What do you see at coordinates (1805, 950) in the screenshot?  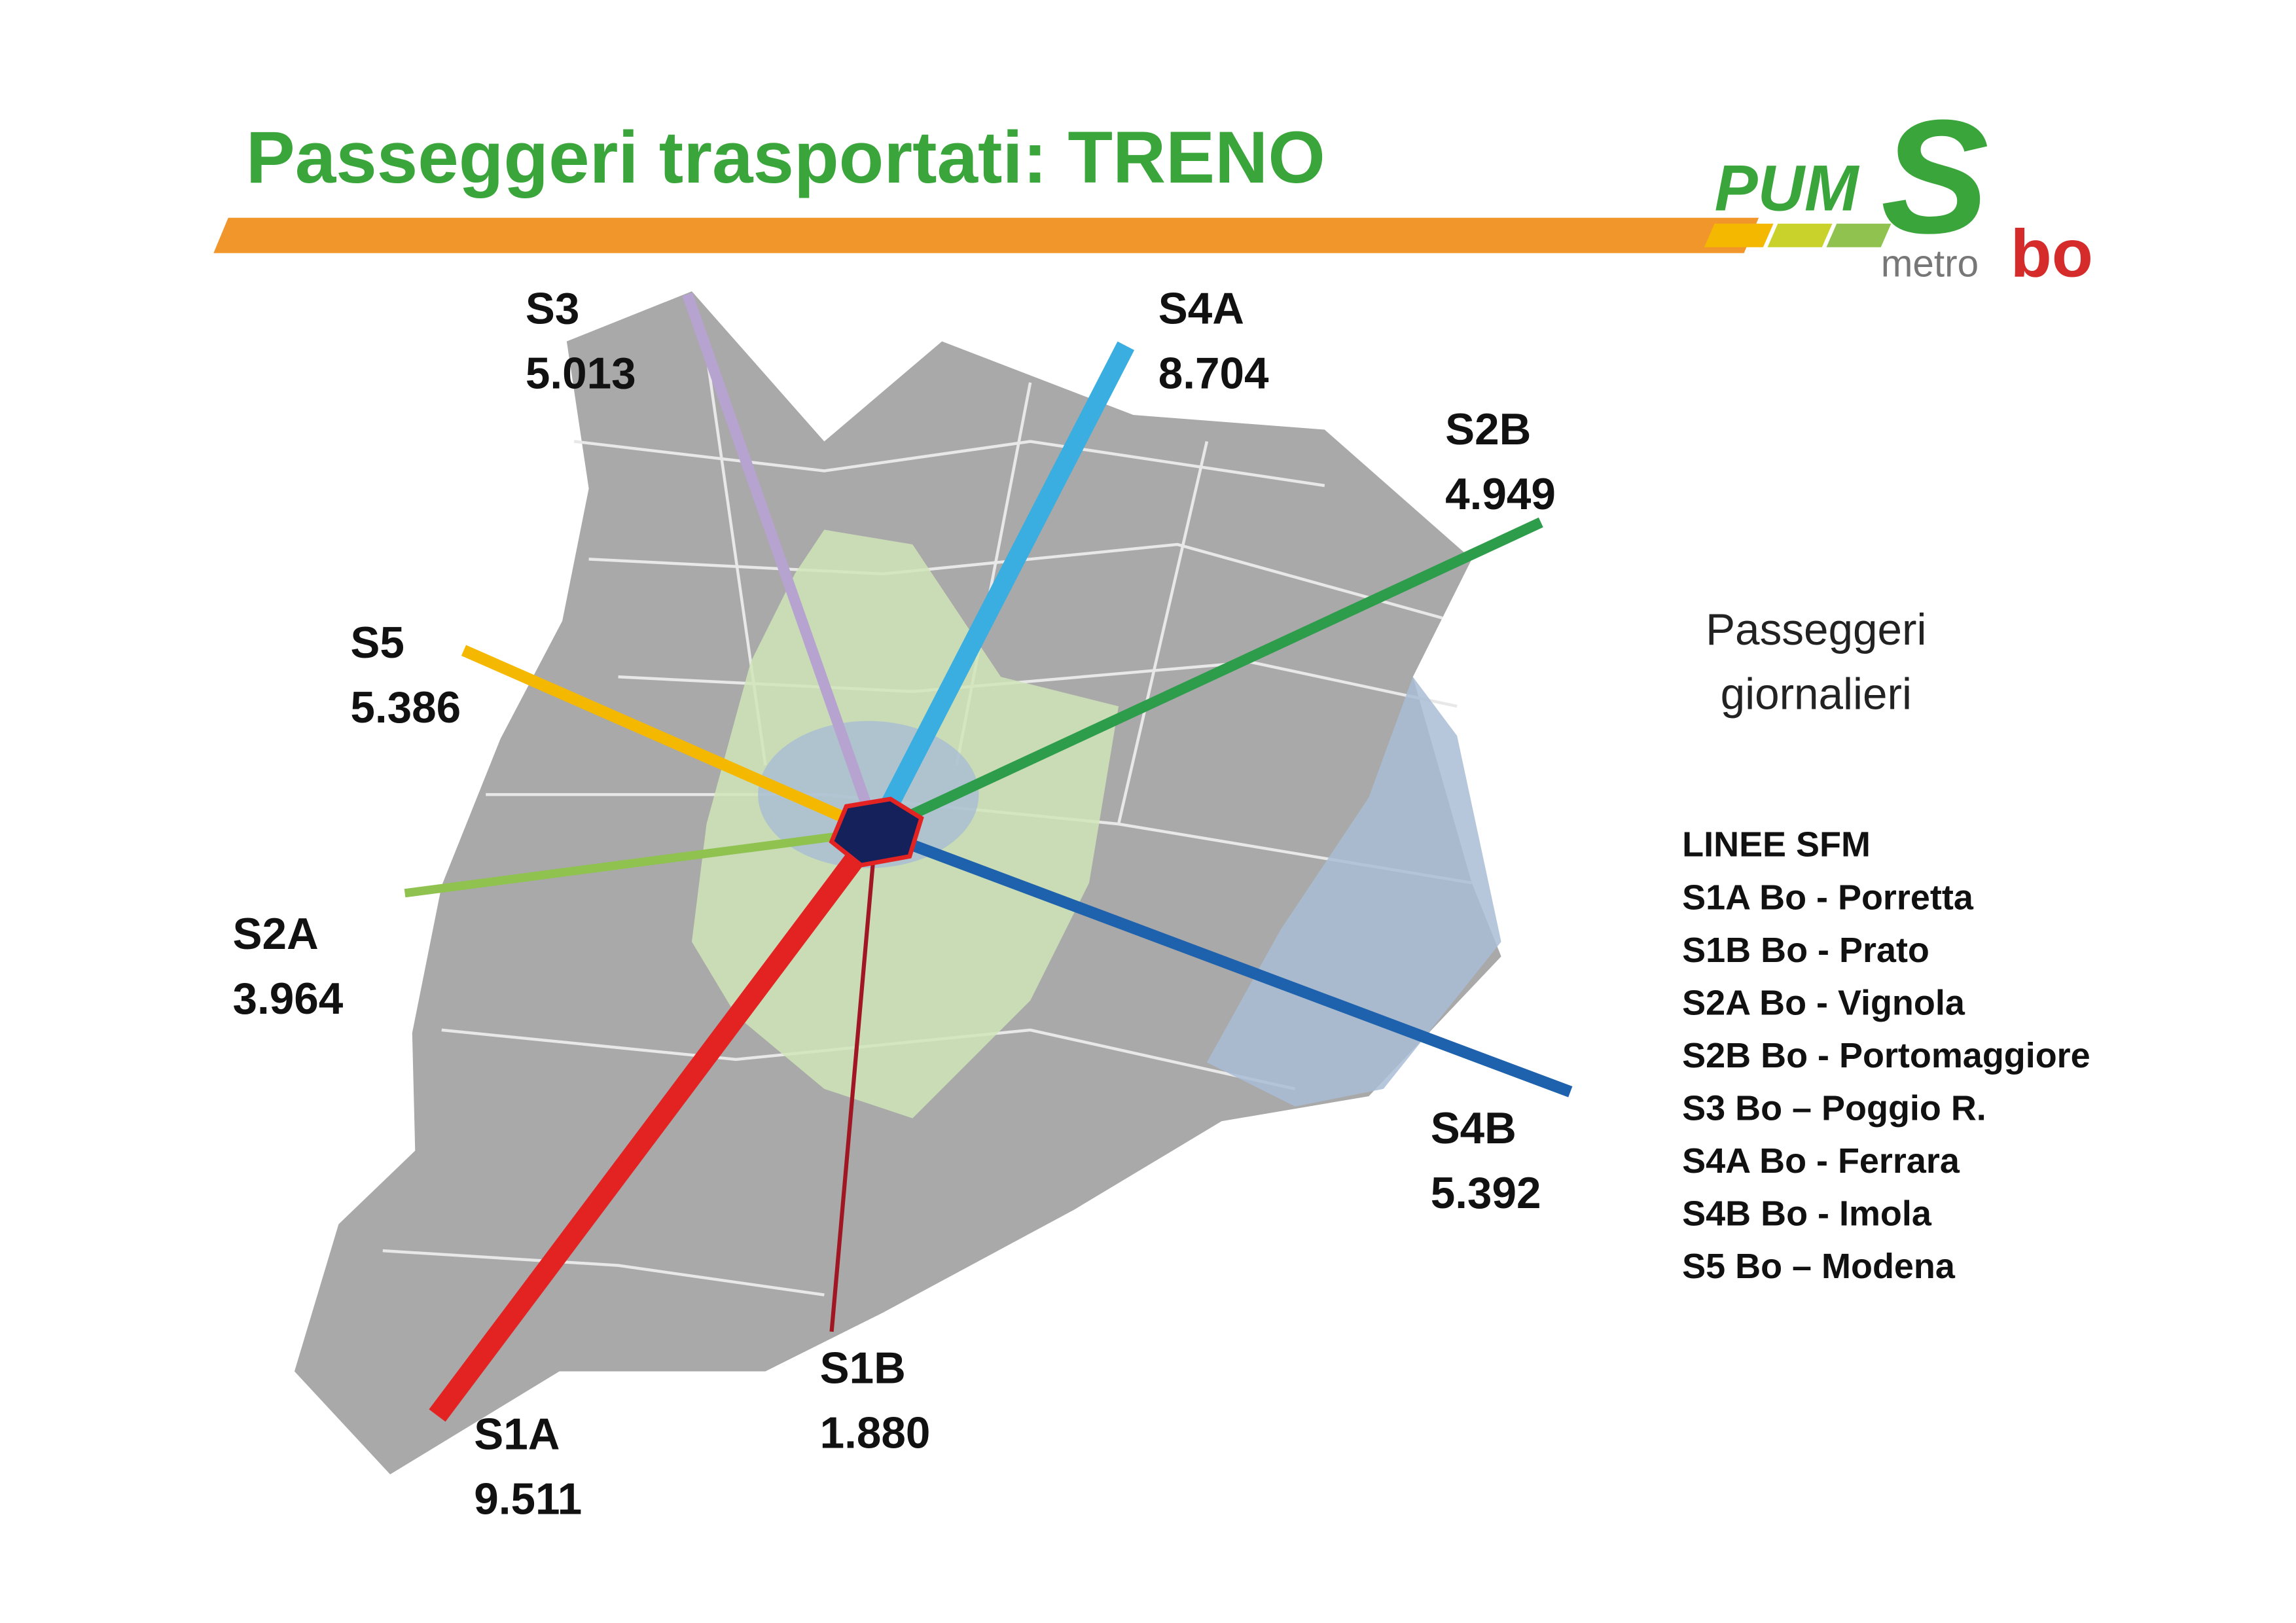 I see `legend-item: S1B Bo - Prato` at bounding box center [1805, 950].